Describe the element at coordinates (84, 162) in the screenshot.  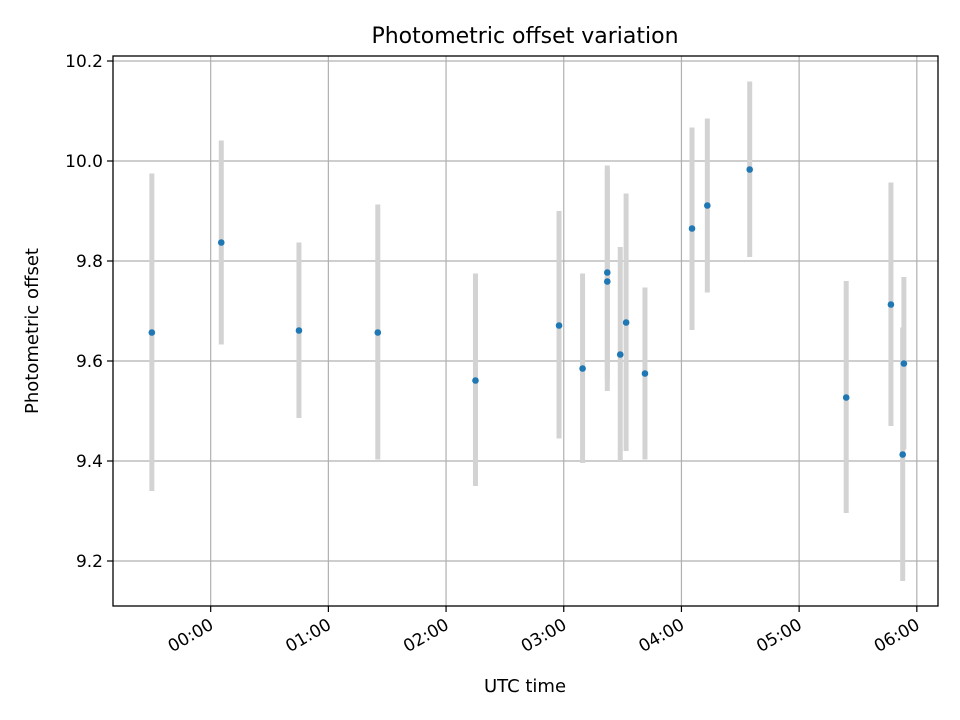
I see `y-tick-label: 10.0` at that location.